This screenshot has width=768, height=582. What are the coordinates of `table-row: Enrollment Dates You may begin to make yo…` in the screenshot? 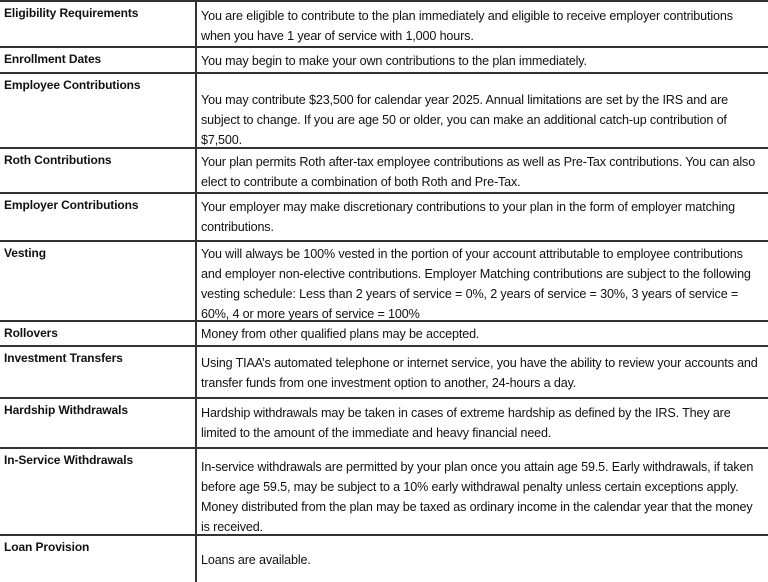 It's located at (384, 60).